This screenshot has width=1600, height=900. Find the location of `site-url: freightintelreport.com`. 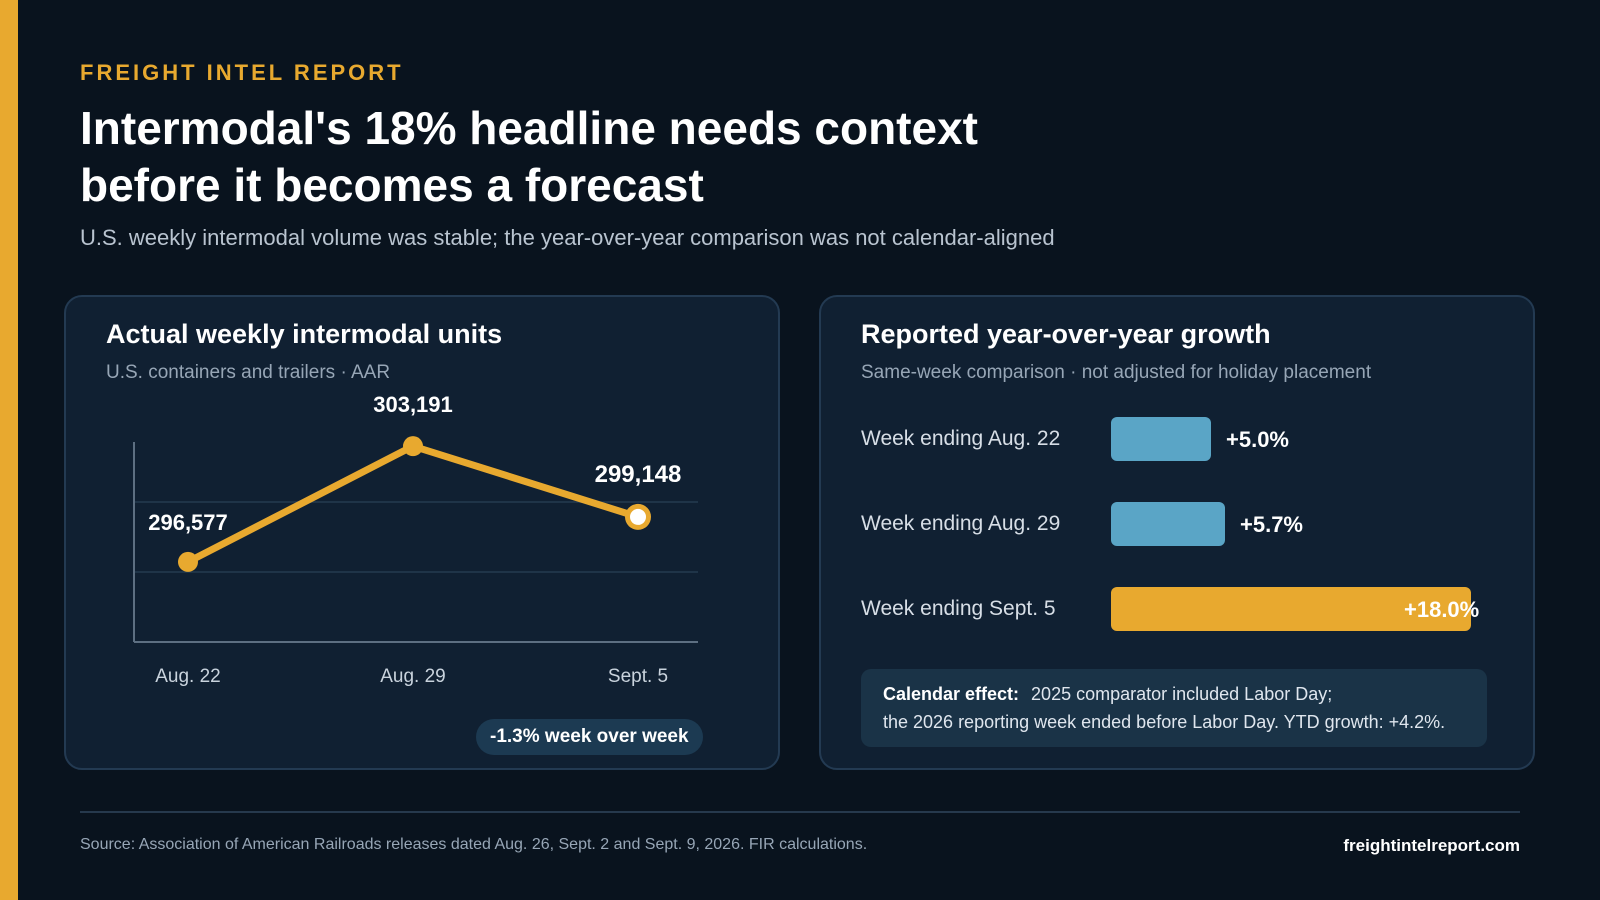

site-url: freightintelreport.com is located at coordinates (1431, 845).